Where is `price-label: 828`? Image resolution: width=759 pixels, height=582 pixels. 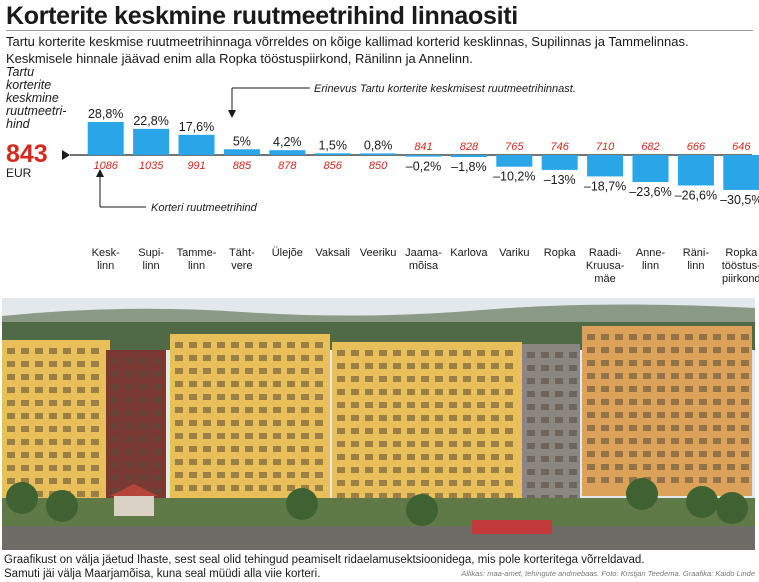 price-label: 828 is located at coordinates (469, 147).